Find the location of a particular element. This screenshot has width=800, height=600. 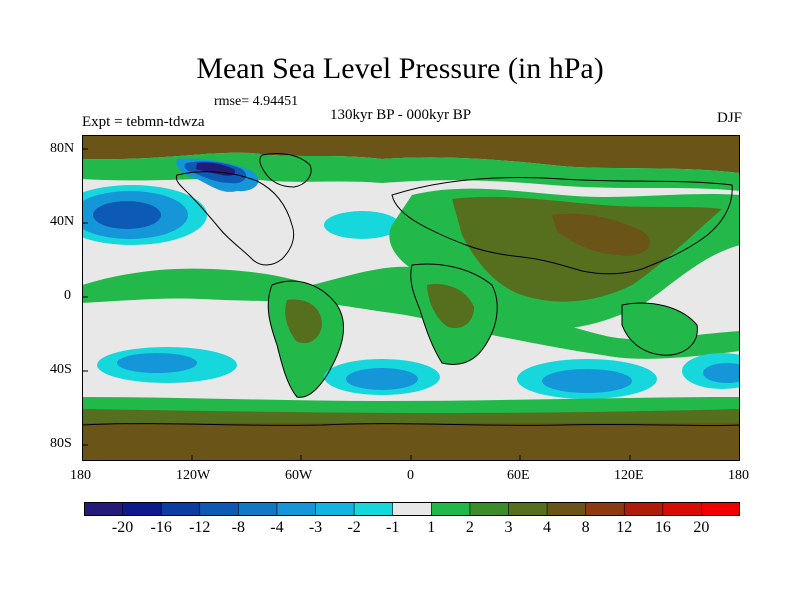

tropical-green-band is located at coordinates (411, 312).